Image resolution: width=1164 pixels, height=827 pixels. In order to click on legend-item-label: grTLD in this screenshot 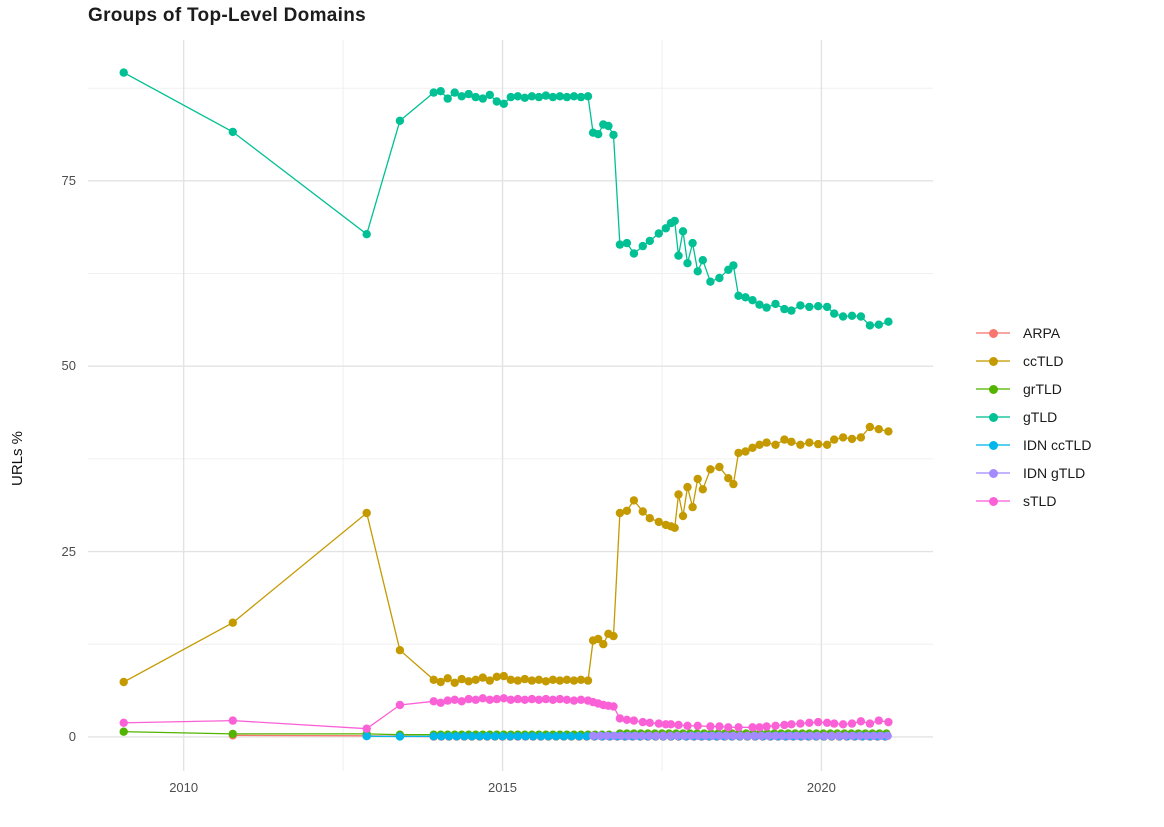, I will do `click(1042, 389)`.